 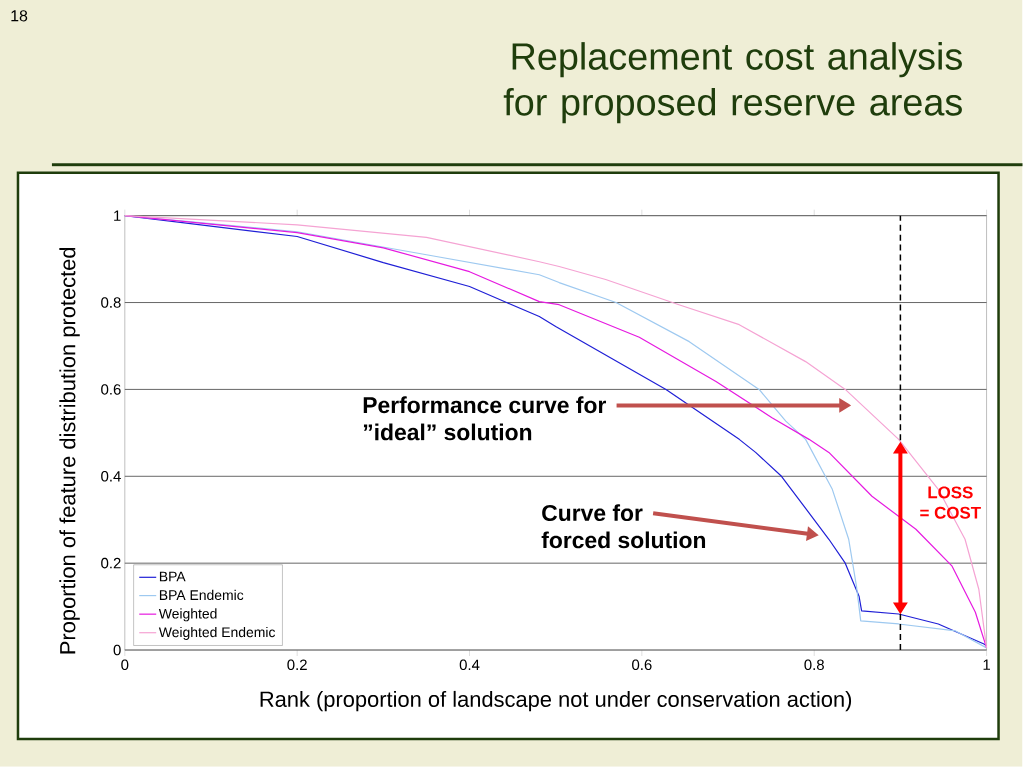 I want to click on x-tick-label: 0.8, so click(x=814, y=665).